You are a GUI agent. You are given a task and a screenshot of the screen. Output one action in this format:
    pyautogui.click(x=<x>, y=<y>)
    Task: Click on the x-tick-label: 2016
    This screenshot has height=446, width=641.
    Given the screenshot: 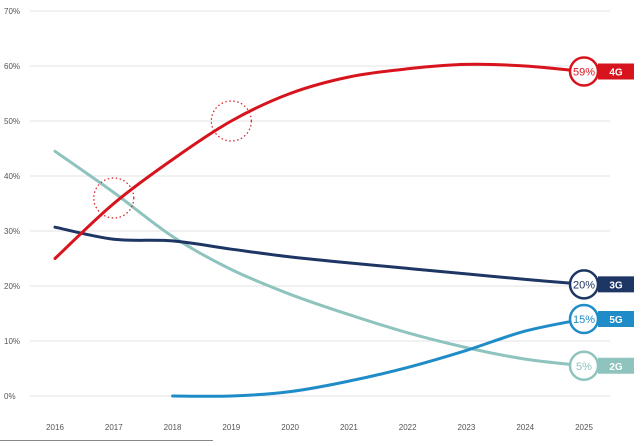 What is the action you would take?
    pyautogui.click(x=55, y=427)
    